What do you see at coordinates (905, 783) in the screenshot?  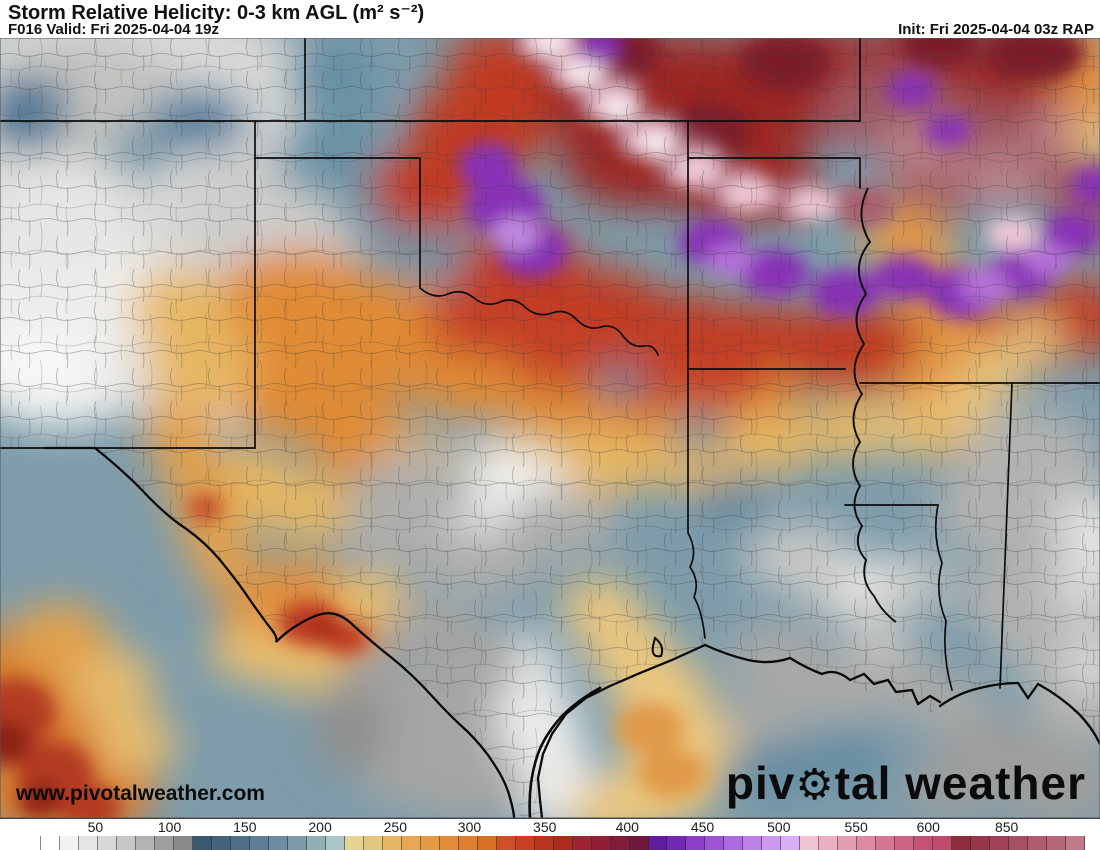 I see `pivotal-weather-watermark: piv⚙tal weather` at bounding box center [905, 783].